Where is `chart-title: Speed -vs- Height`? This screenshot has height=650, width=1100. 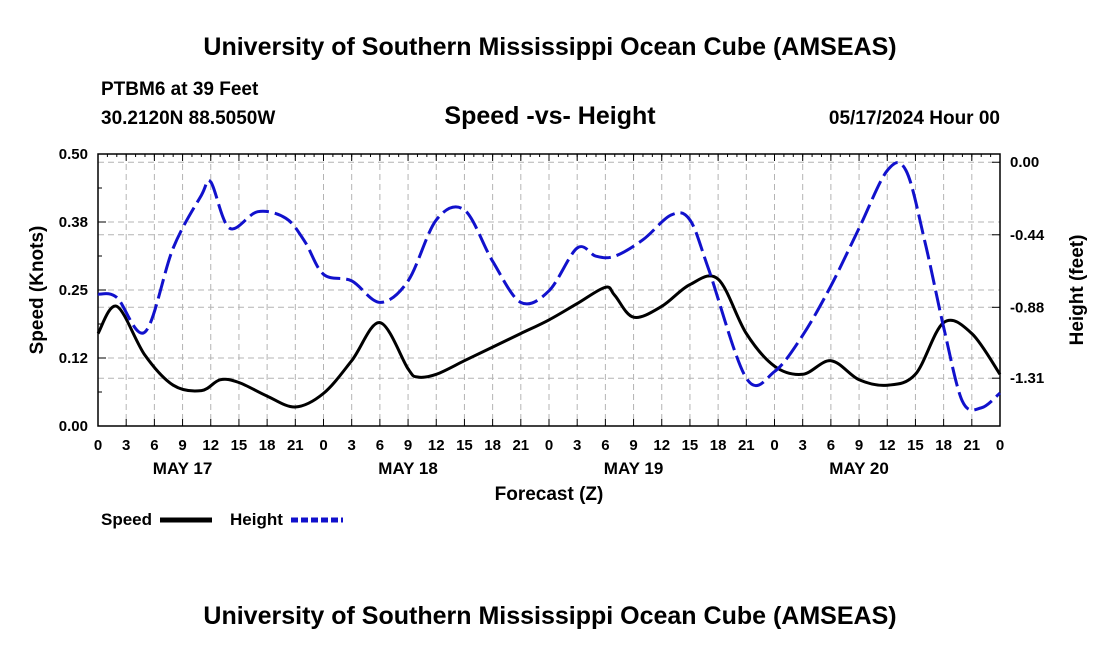 chart-title: Speed -vs- Height is located at coordinates (550, 116).